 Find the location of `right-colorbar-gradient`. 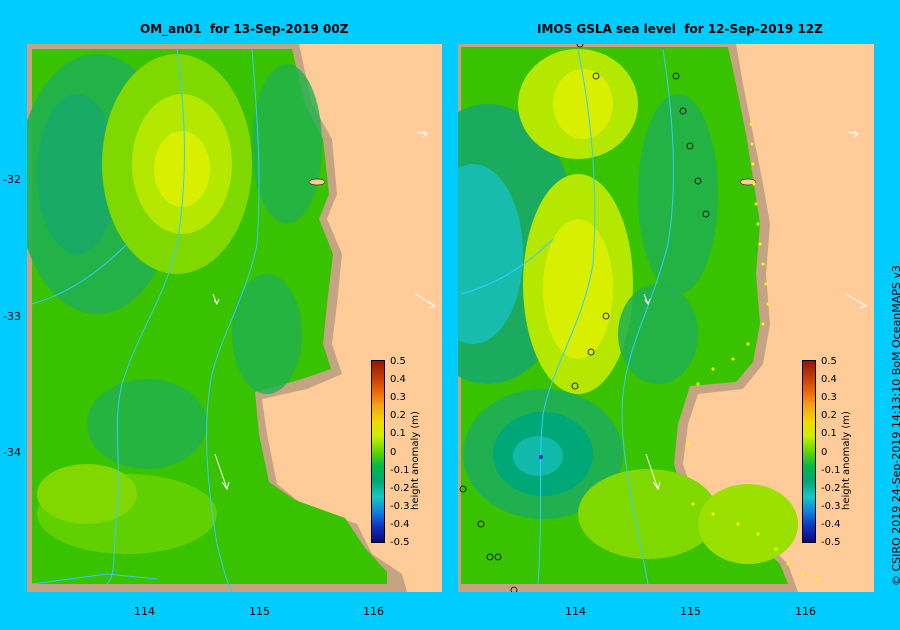

right-colorbar-gradient is located at coordinates (809, 451).